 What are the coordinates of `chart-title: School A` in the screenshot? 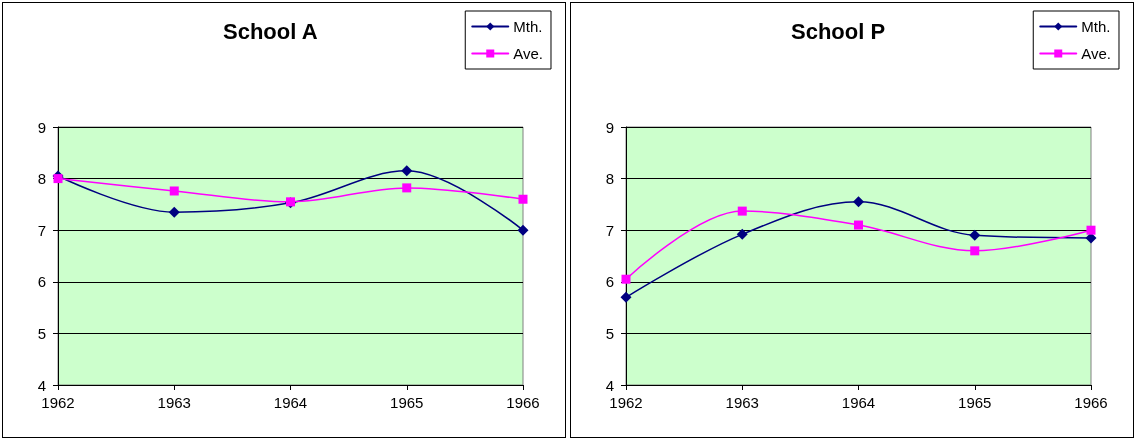 It's located at (270, 31).